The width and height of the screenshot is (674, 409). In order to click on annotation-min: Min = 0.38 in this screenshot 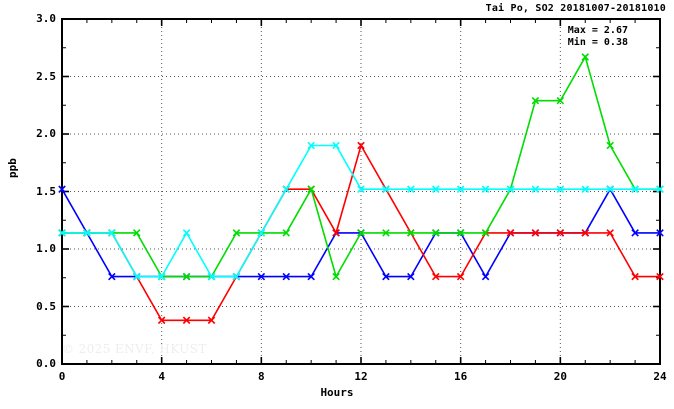, I will do `click(597, 42)`.